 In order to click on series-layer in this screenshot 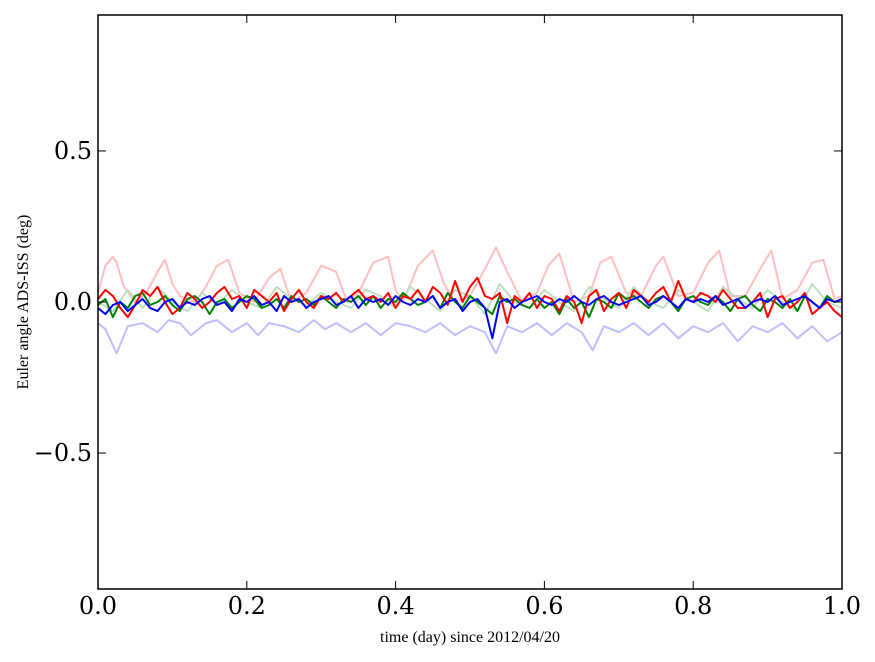, I will do `click(470, 300)`.